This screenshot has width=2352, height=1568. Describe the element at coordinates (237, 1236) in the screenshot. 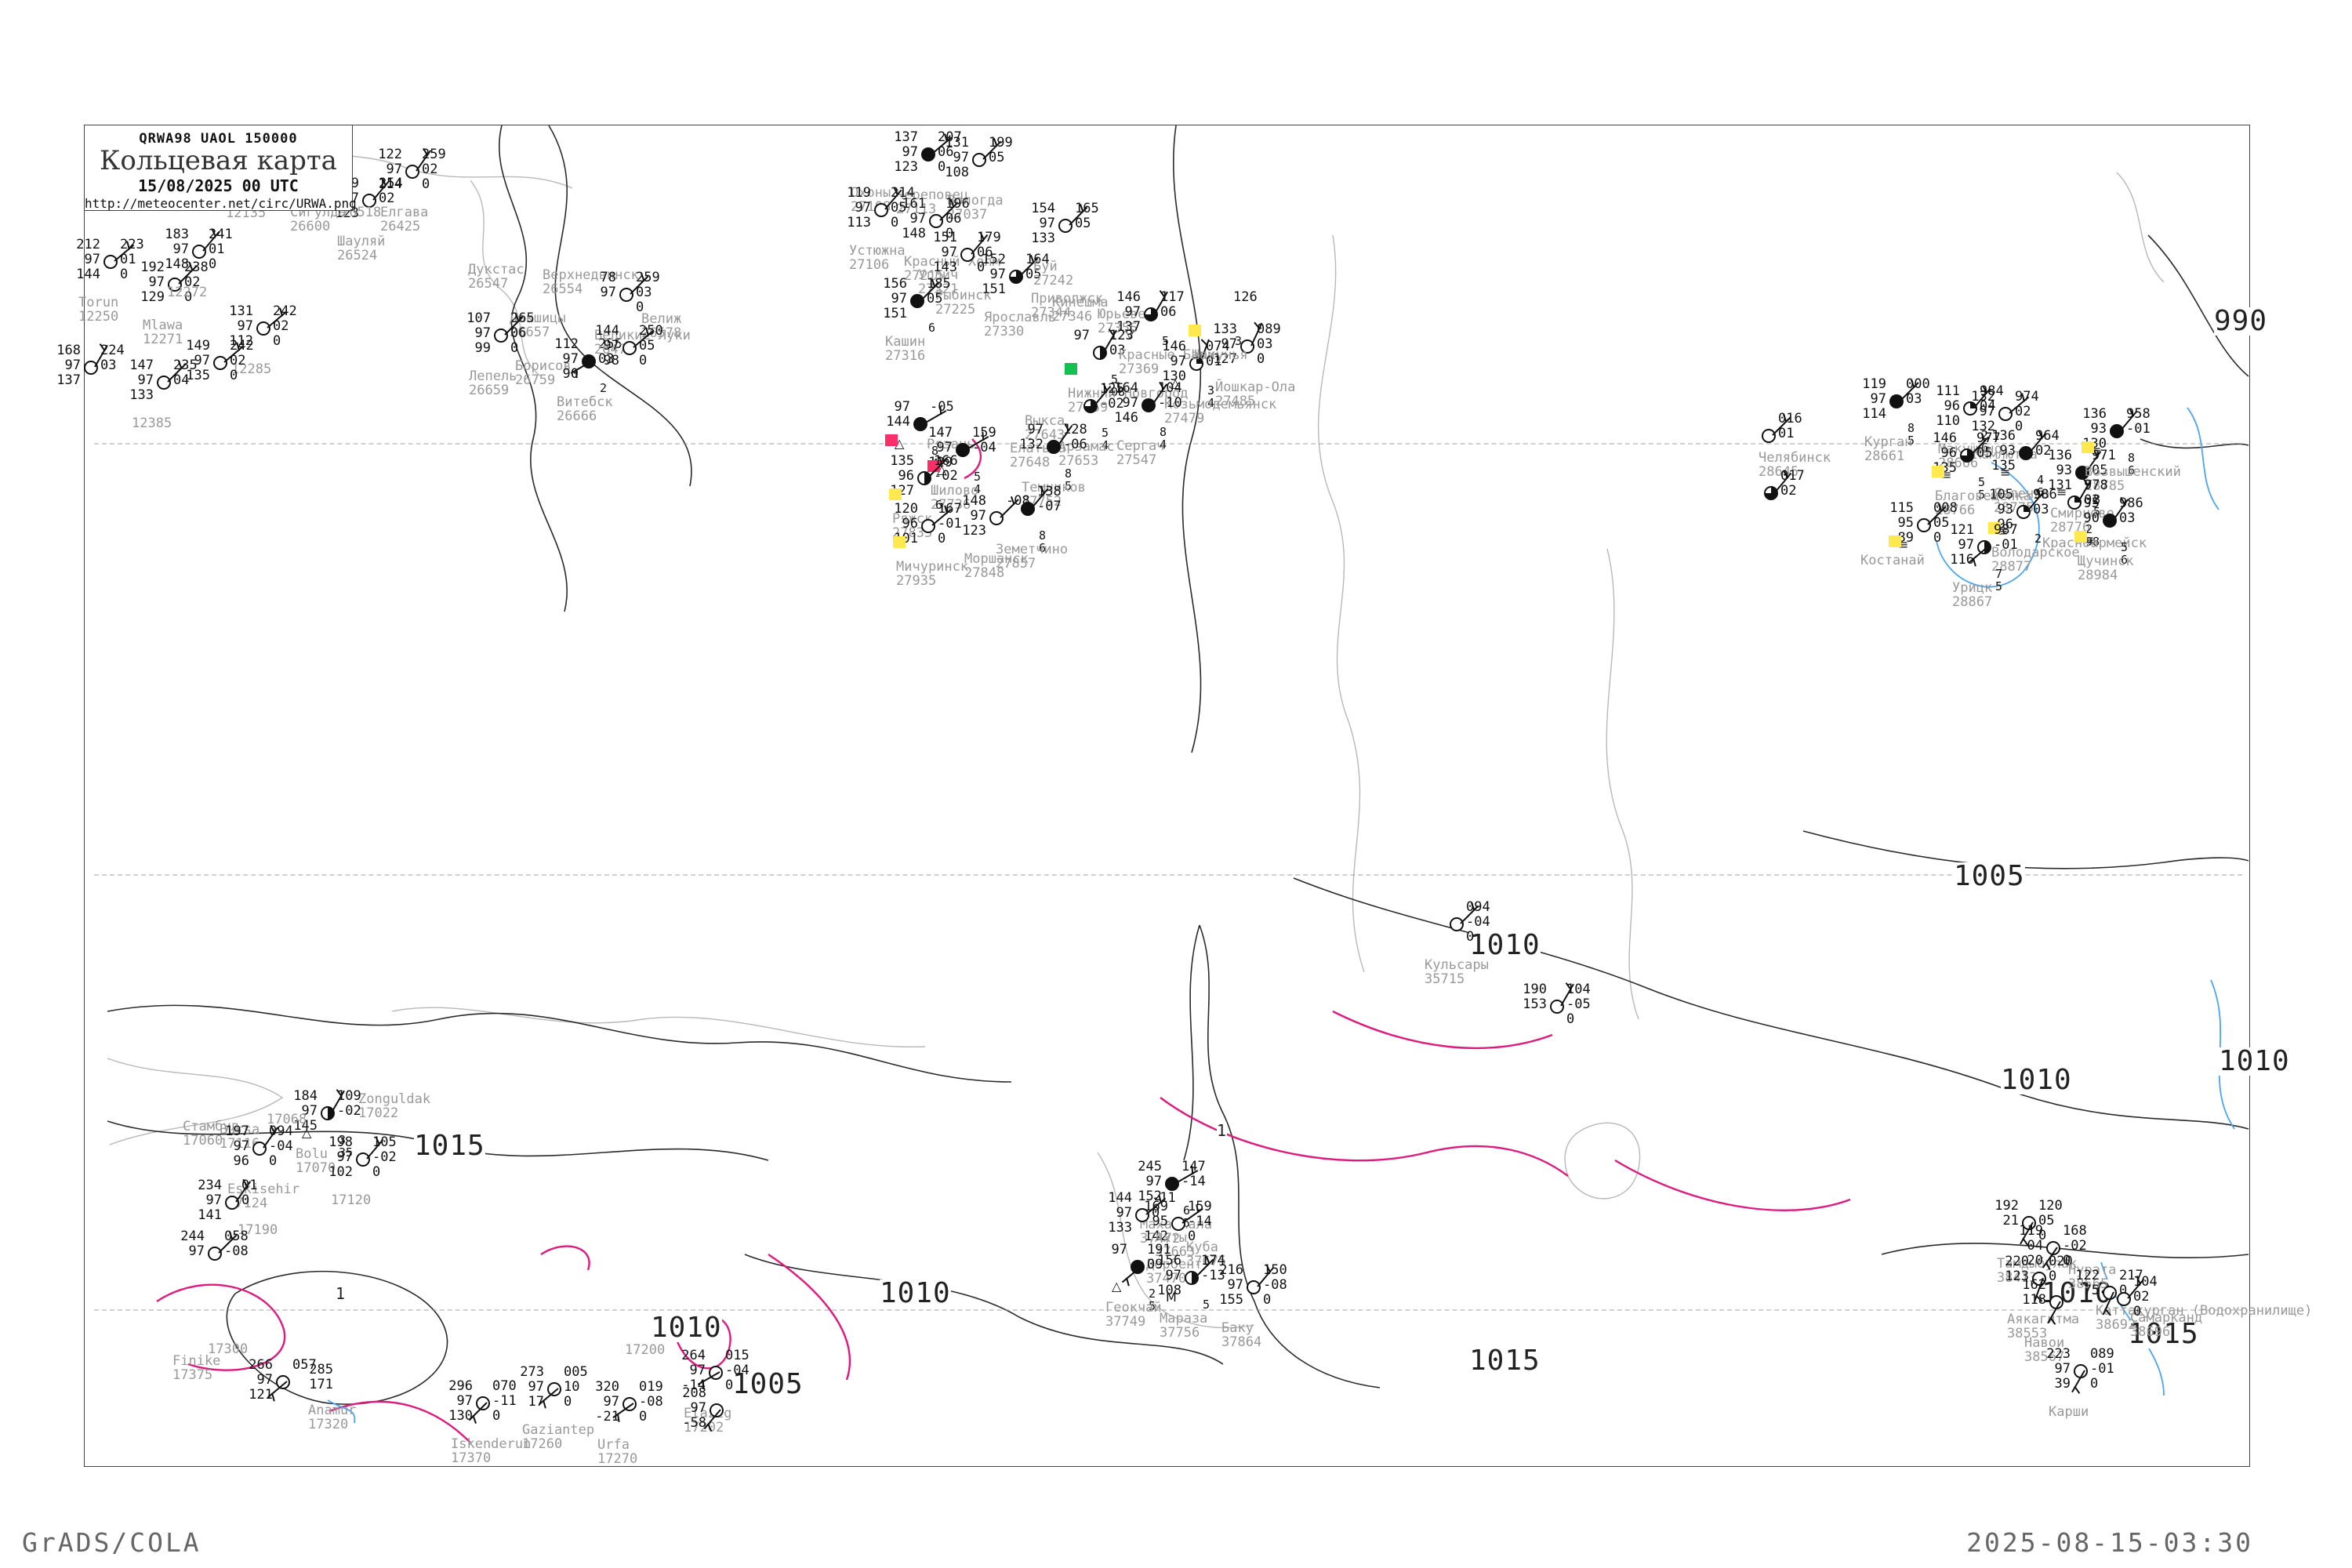

I see `station-value: 058` at that location.